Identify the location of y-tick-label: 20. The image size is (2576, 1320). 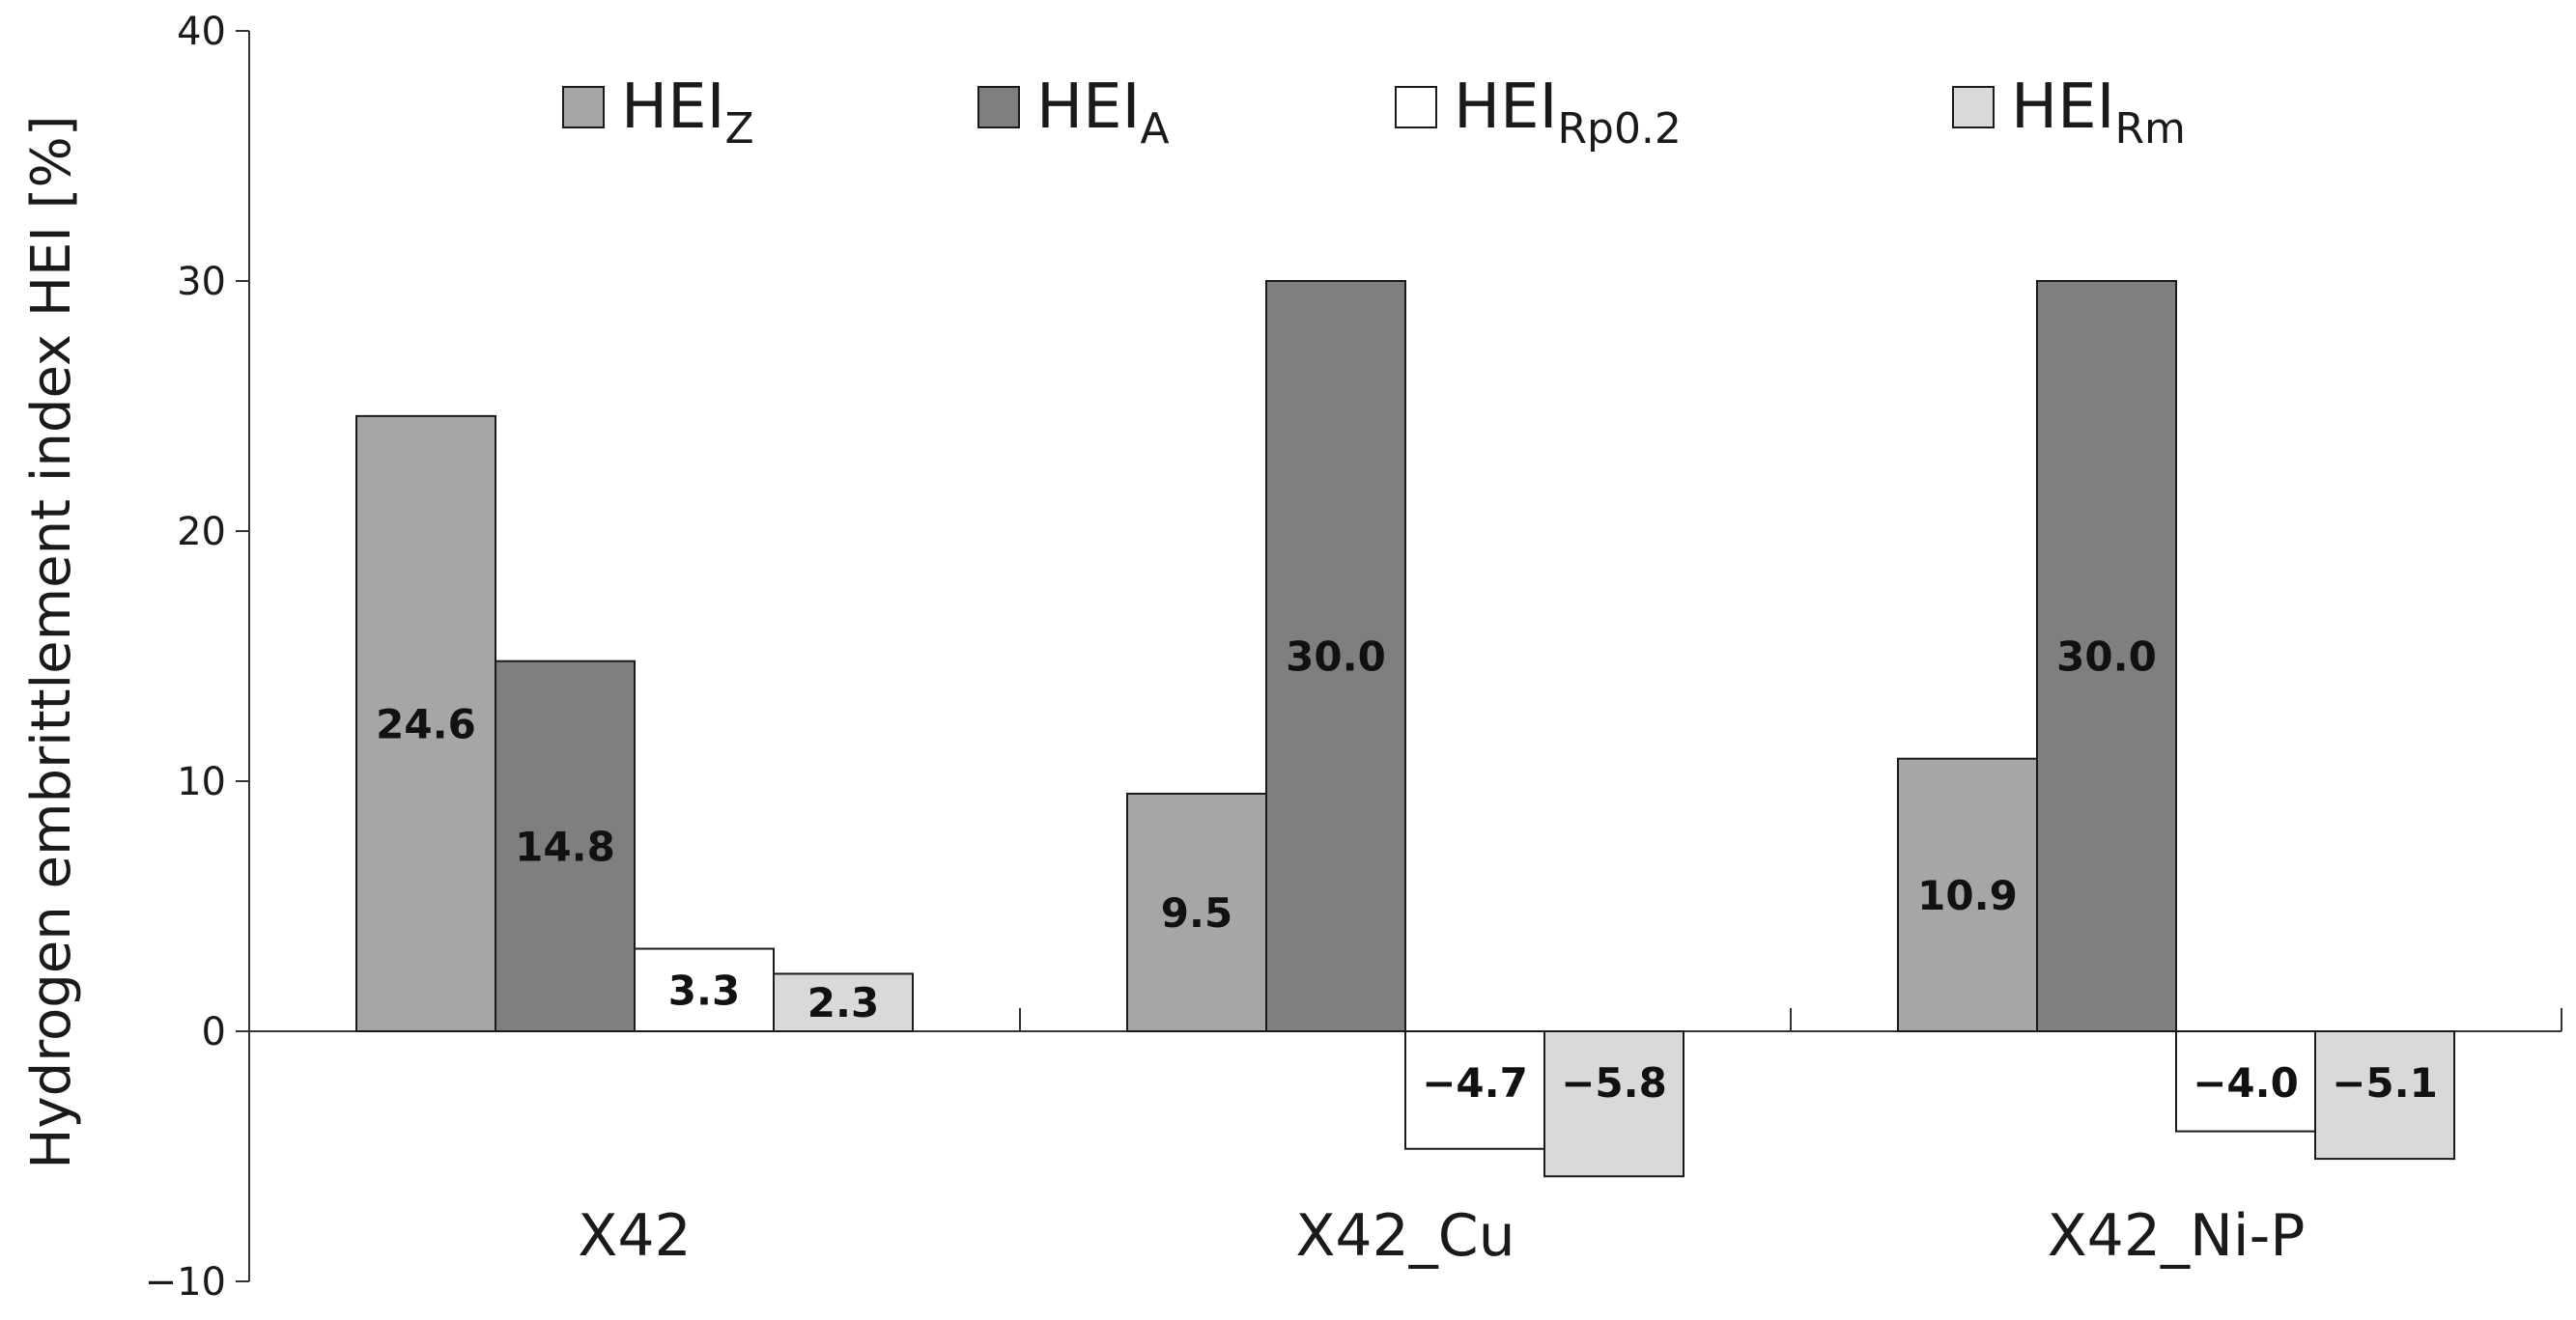
(201, 532).